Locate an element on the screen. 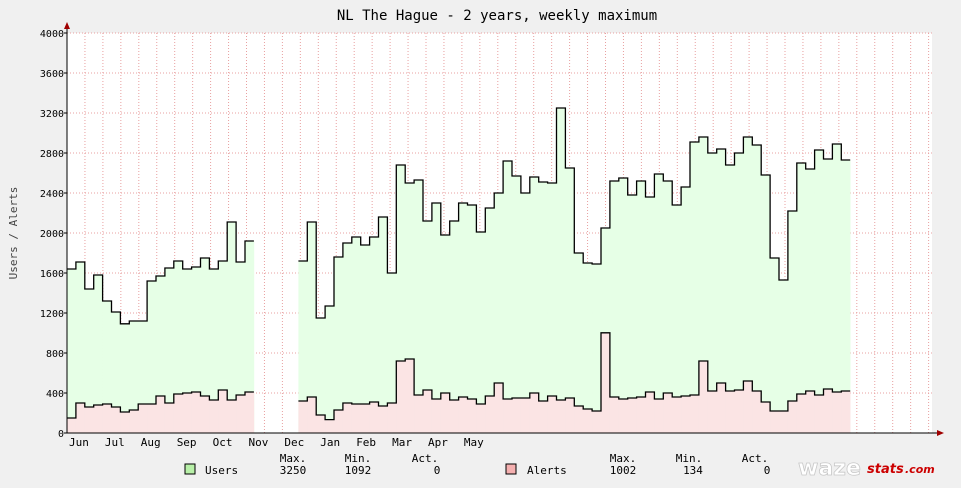 This screenshot has height=488, width=961. x-tick-label-jan: Jan is located at coordinates (330, 442).